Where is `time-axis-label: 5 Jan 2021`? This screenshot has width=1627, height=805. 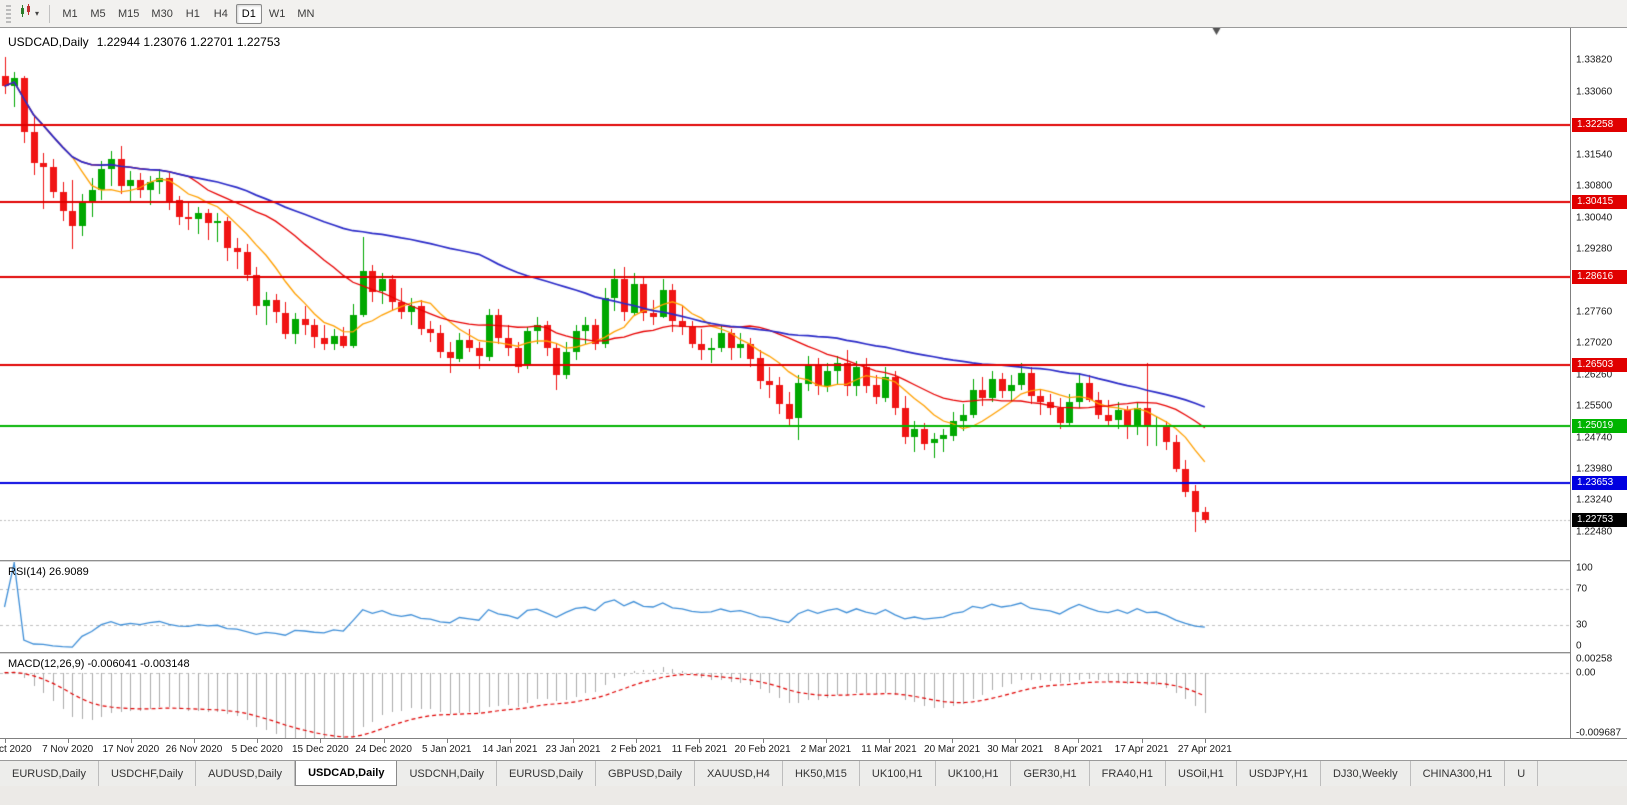
time-axis-label: 5 Jan 2021 is located at coordinates (446, 749).